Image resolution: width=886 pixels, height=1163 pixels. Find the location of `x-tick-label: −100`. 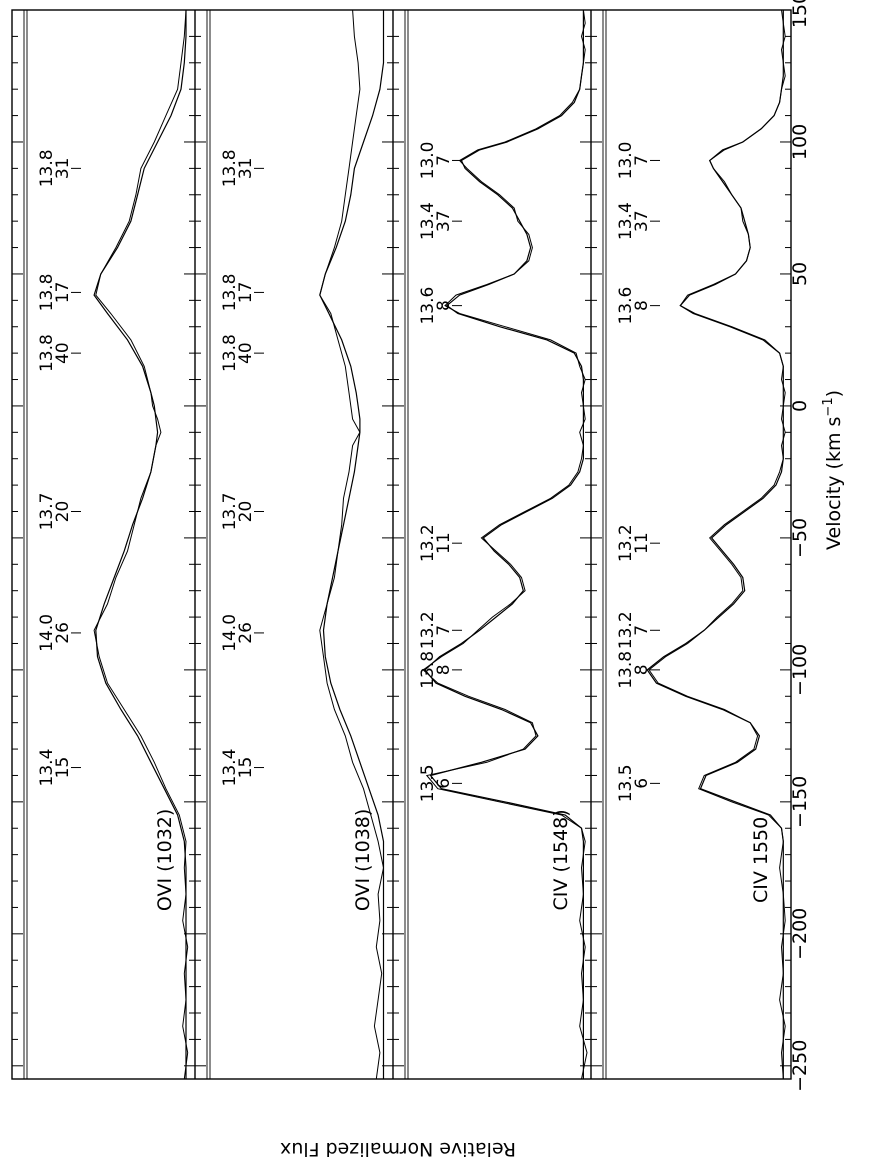

x-tick-label: −100 is located at coordinates (800, 670).